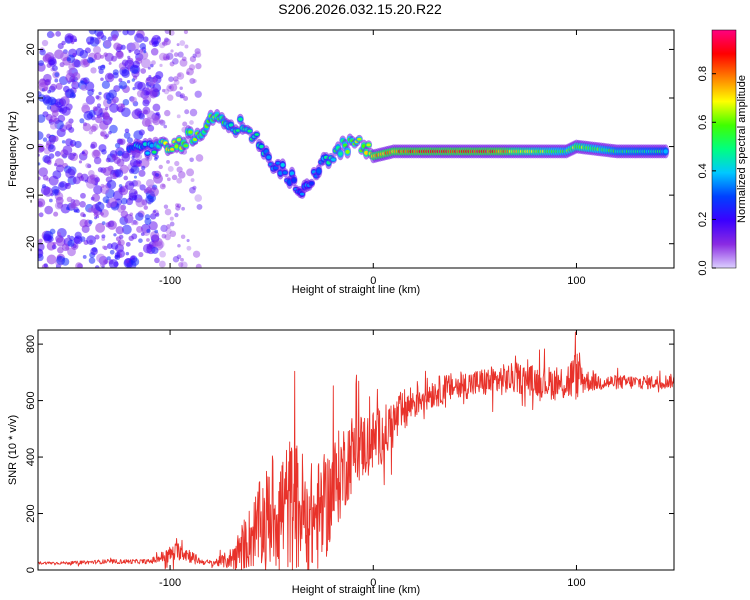  What do you see at coordinates (31, 570) in the screenshot?
I see `y-tick-label: 0` at bounding box center [31, 570].